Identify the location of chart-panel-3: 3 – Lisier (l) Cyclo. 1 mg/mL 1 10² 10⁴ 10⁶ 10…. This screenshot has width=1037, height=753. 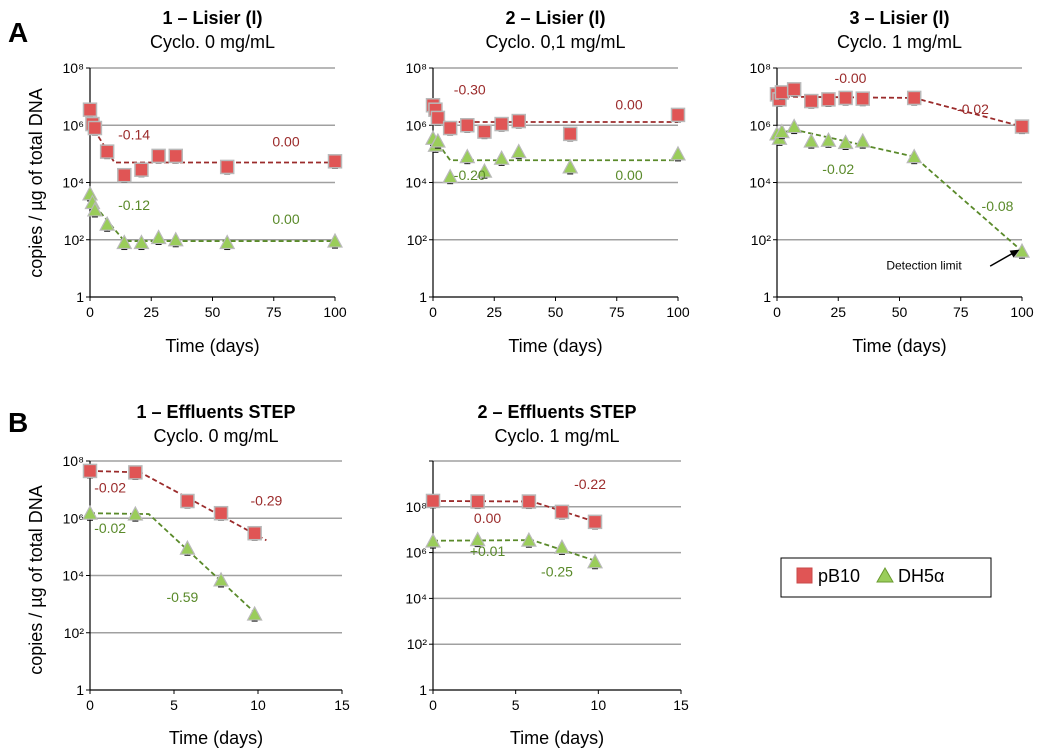
(891, 182).